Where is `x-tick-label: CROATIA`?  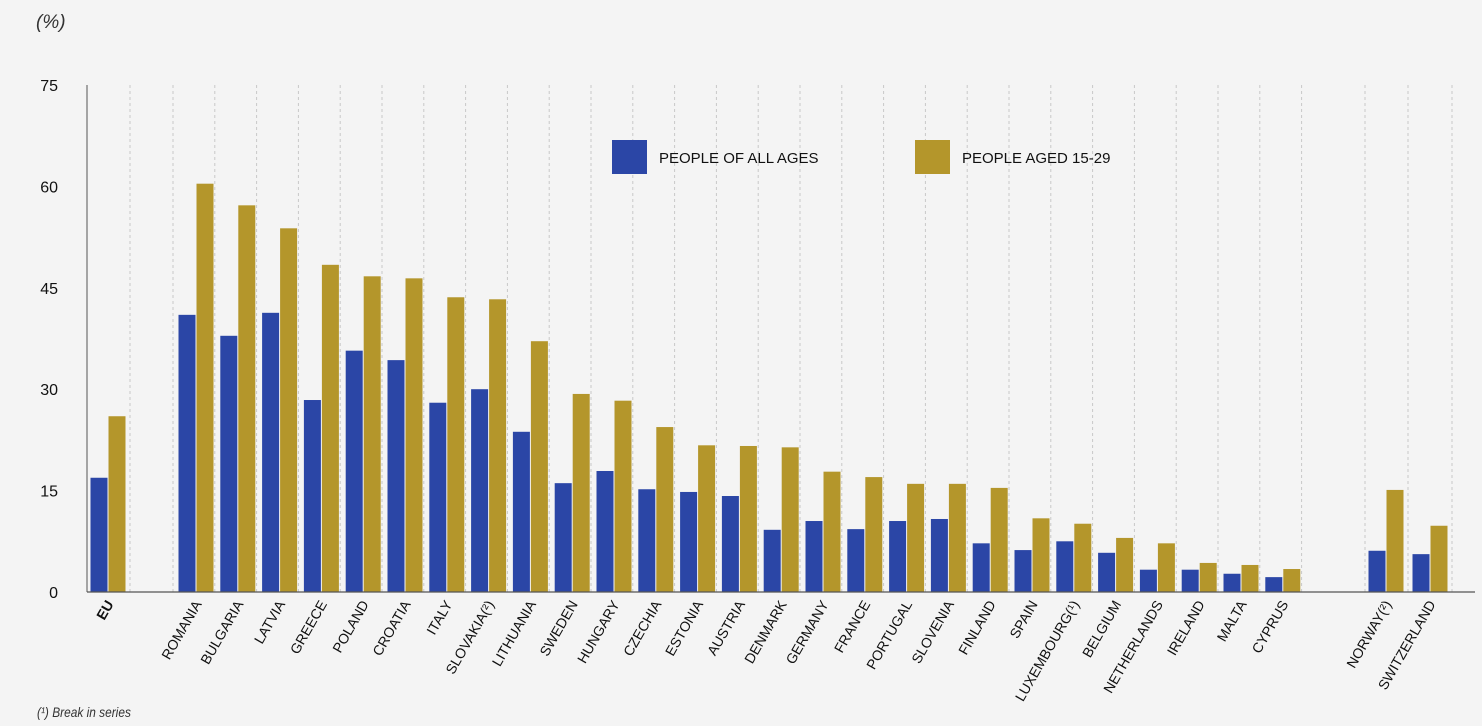
x-tick-label: CROATIA is located at coordinates (391, 628).